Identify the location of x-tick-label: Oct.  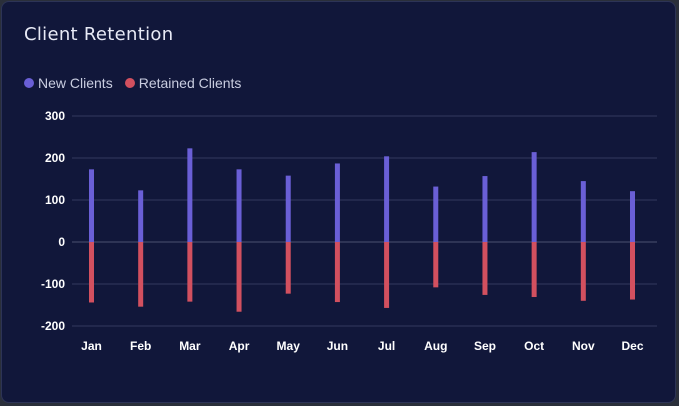
(534, 346).